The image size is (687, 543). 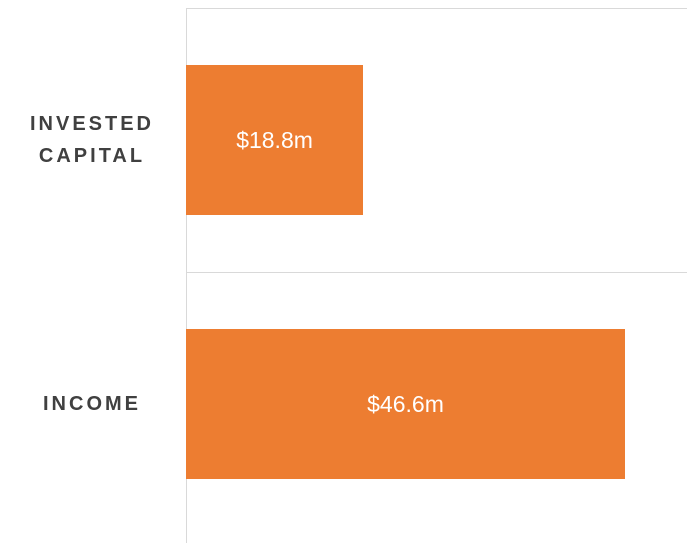 What do you see at coordinates (92, 404) in the screenshot?
I see `category-label: INCOME` at bounding box center [92, 404].